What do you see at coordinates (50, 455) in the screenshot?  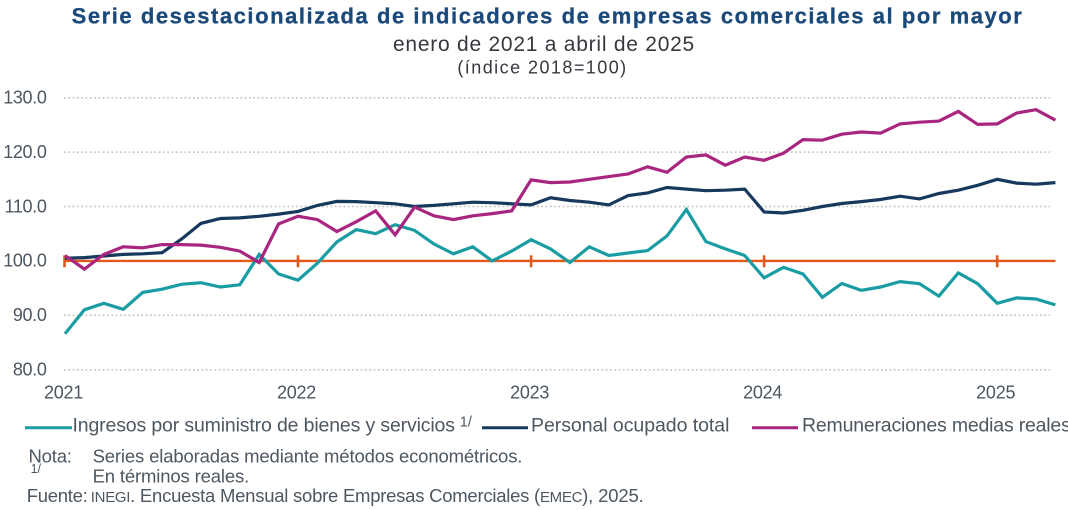 I see `svg-text: Nota:` at bounding box center [50, 455].